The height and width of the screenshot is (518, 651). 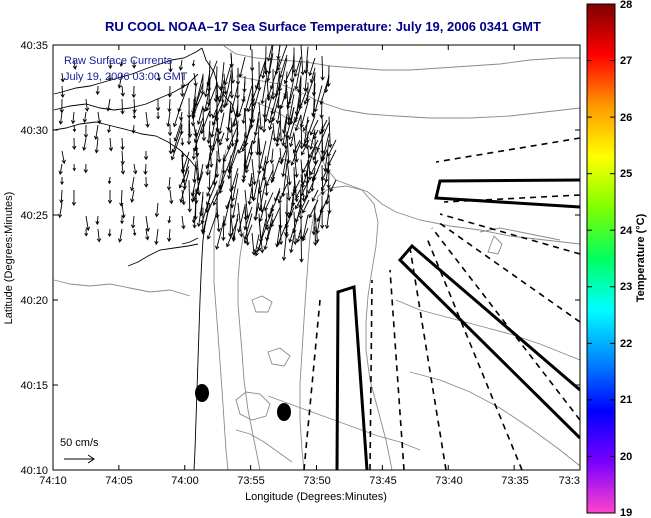 I want to click on colorbar-tick-label: 20, so click(x=626, y=457).